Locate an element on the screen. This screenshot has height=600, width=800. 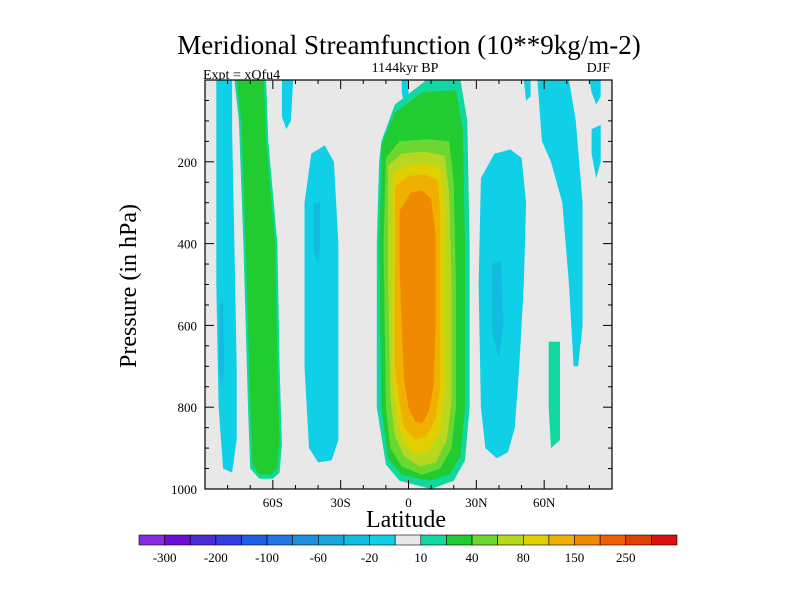
colorbar: -300 -200 -100 -60 -20 10 40 80 150 250 is located at coordinates (408, 549).